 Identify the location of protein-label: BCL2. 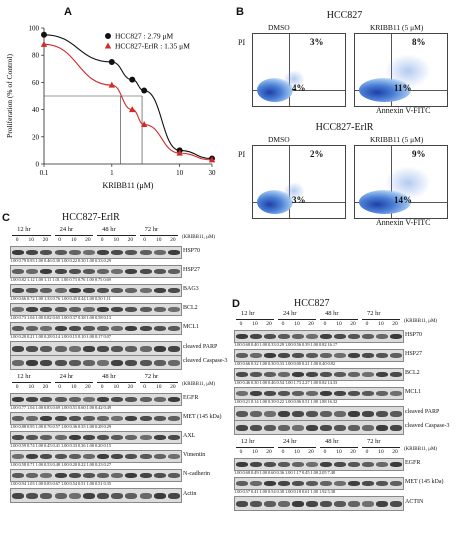
(412, 372).